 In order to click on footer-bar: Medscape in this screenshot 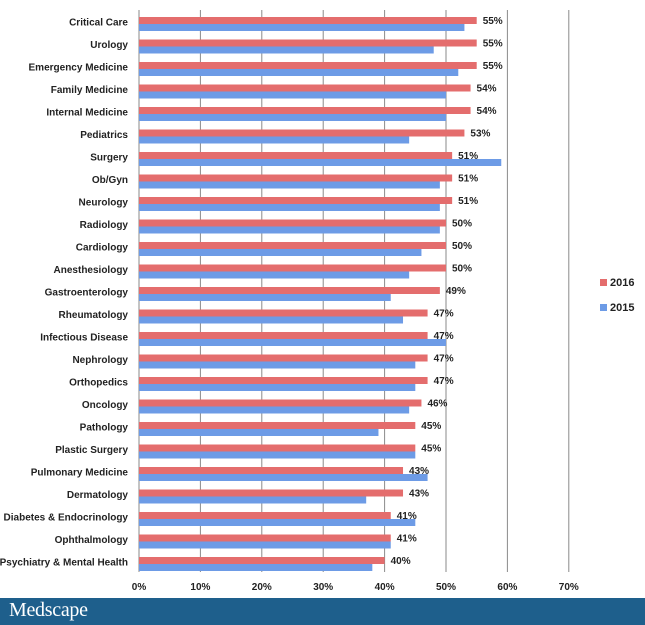, I will do `click(322, 611)`.